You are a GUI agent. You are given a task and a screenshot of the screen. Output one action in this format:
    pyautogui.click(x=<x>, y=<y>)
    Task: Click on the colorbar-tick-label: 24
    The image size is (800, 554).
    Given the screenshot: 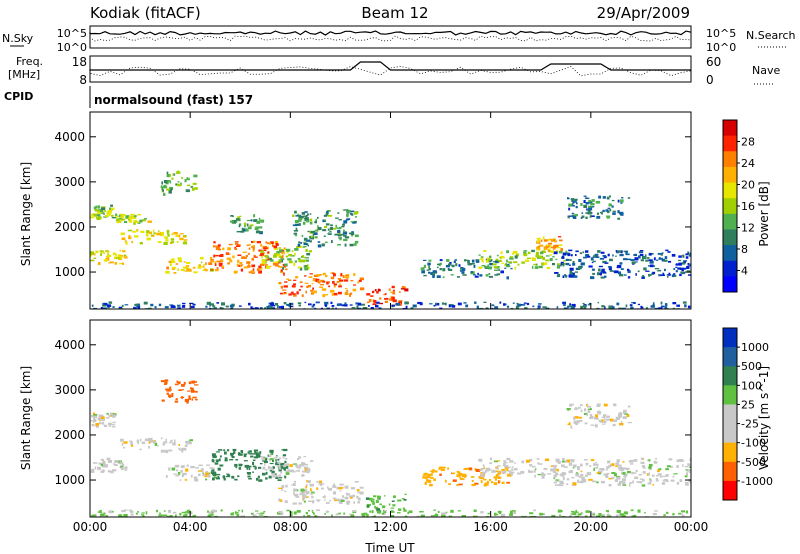 What is the action you would take?
    pyautogui.click(x=748, y=163)
    